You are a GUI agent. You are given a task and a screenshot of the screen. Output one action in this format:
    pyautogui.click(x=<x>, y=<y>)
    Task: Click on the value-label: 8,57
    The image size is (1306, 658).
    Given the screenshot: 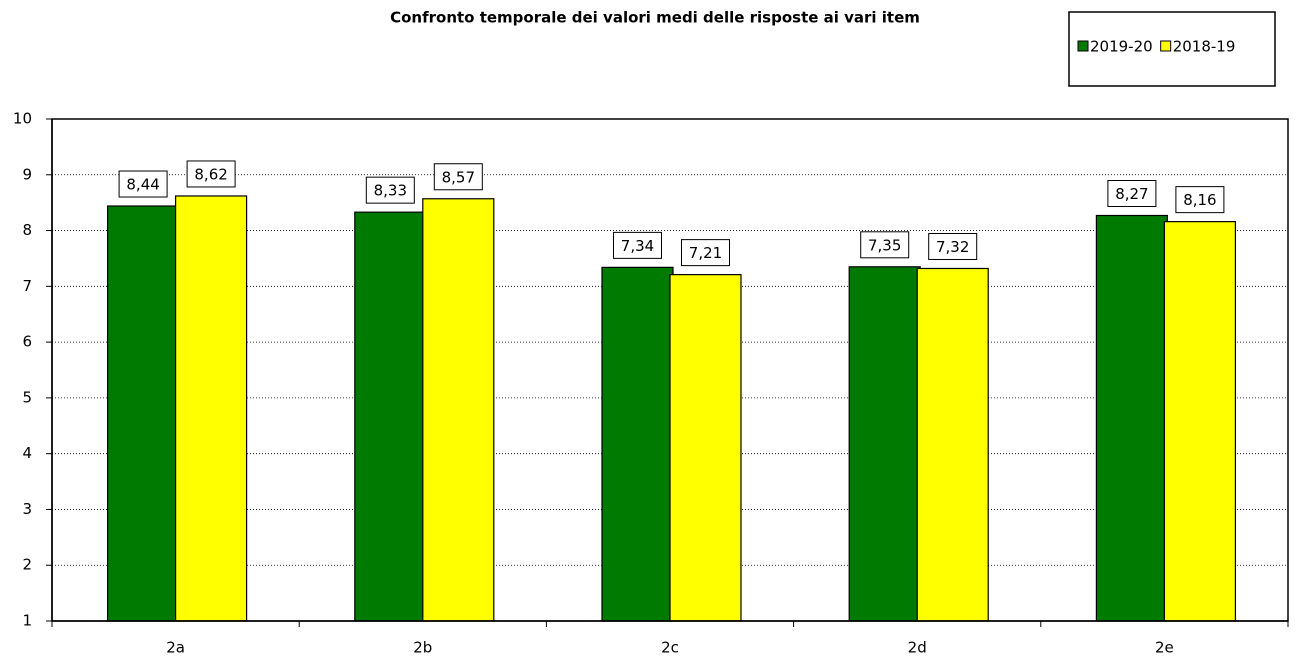 What is the action you would take?
    pyautogui.click(x=458, y=177)
    